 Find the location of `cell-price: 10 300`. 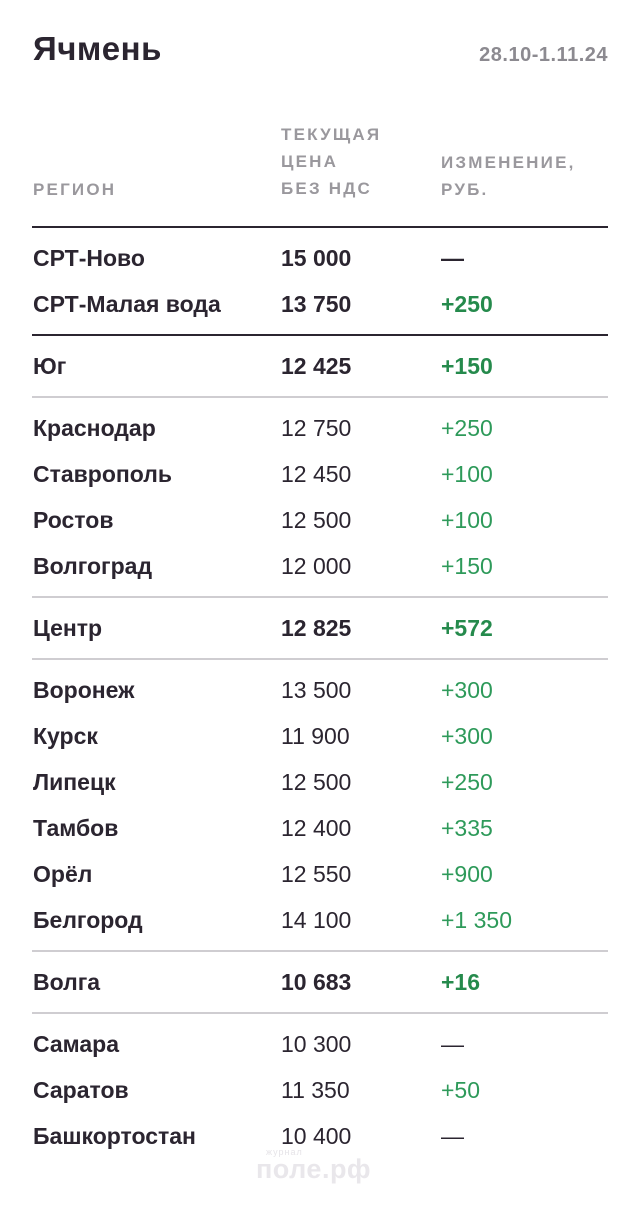

cell-price: 10 300 is located at coordinates (316, 1044).